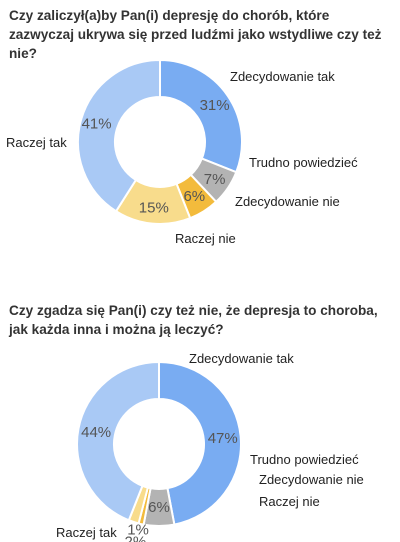 Image resolution: width=400 pixels, height=542 pixels. I want to click on slice-value-label: 47%, so click(223, 438).